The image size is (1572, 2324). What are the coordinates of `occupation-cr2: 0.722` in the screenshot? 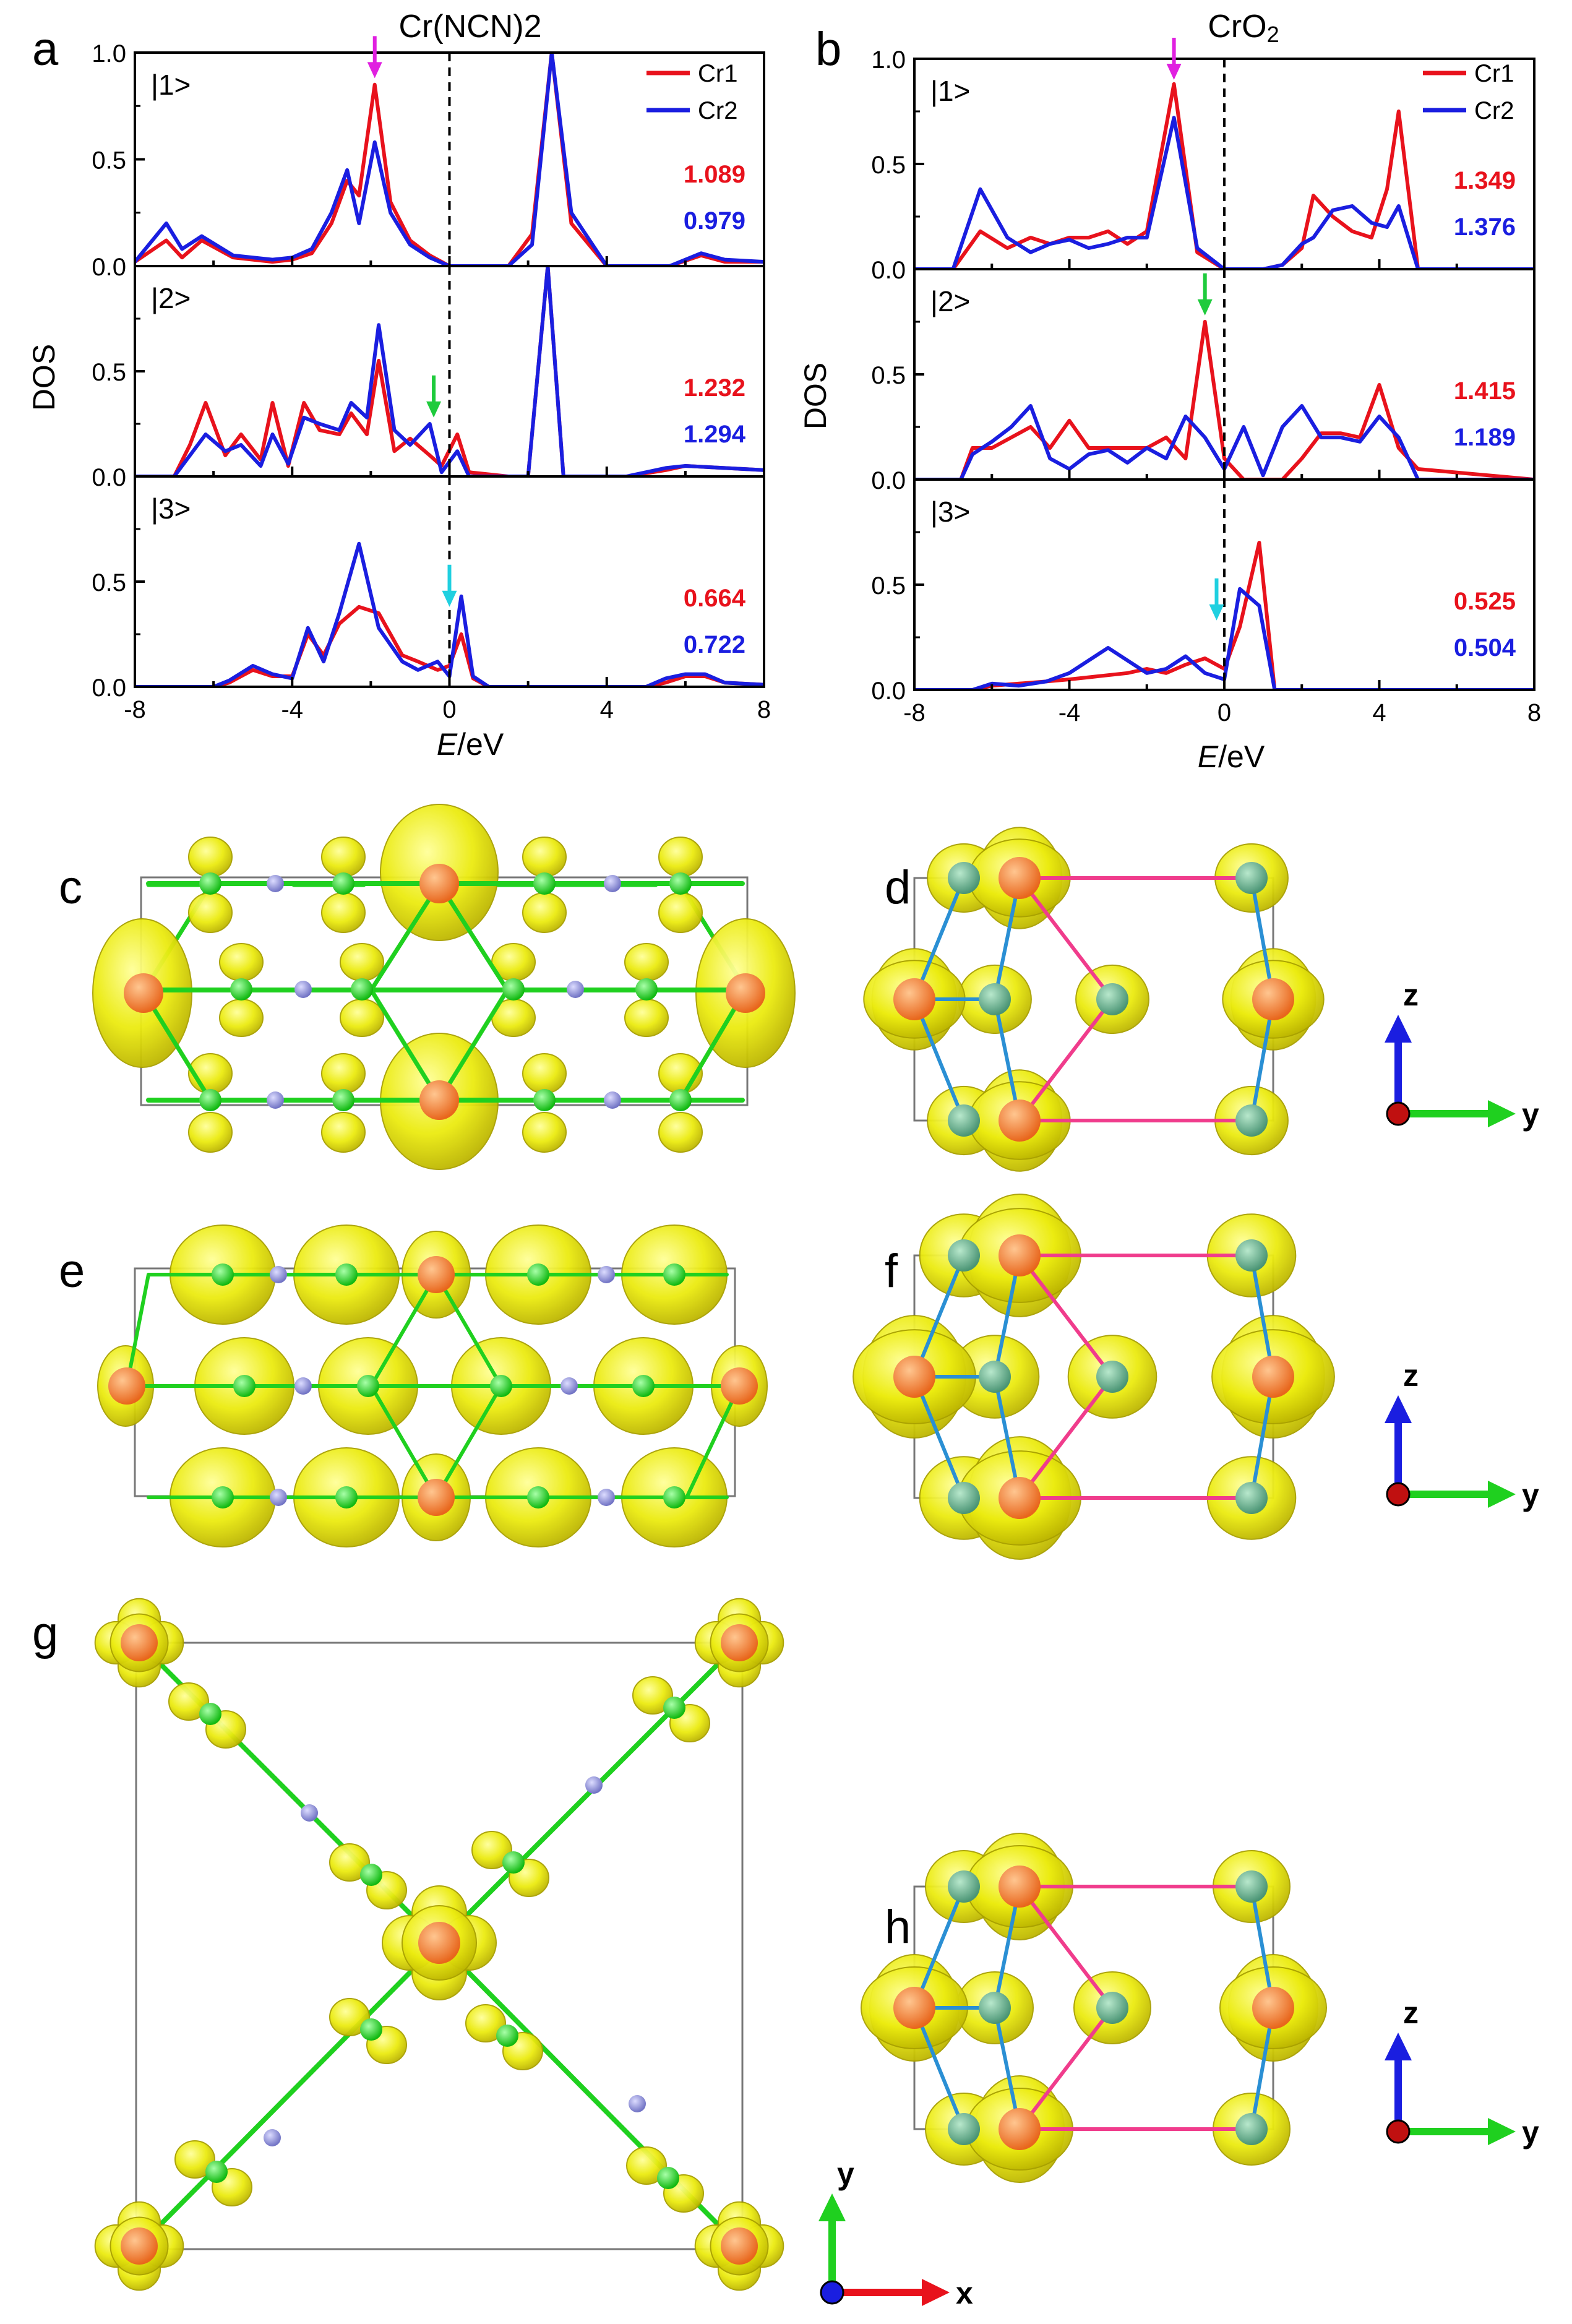 It's located at (714, 644).